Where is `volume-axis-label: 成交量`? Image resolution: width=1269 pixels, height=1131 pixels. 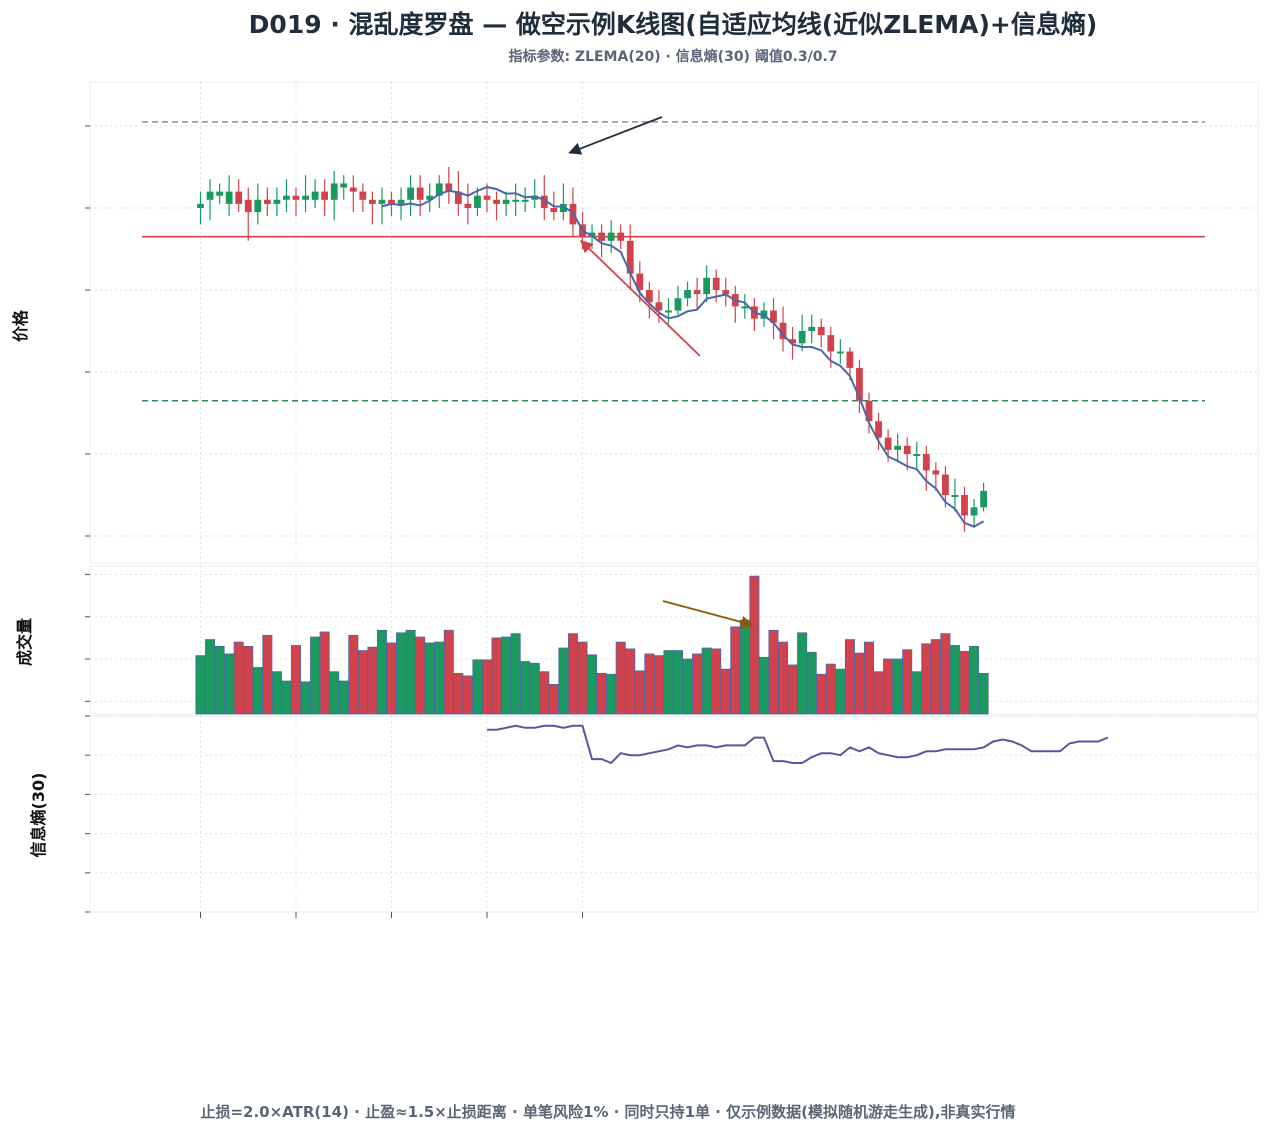
volume-axis-label: 成交量 is located at coordinates (24, 642).